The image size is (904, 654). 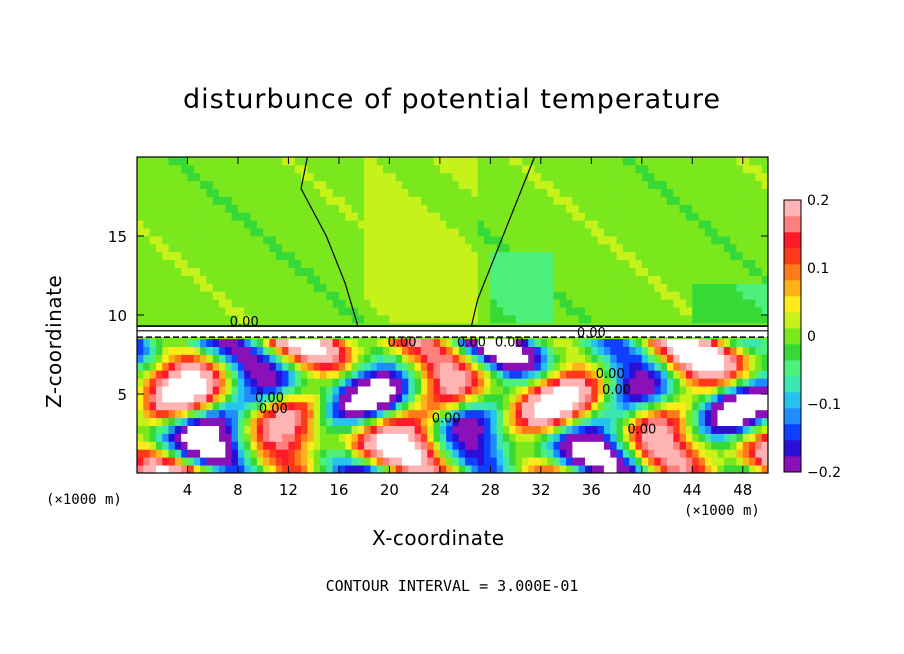 What do you see at coordinates (84, 500) in the screenshot?
I see `x-unit-label-left: (×1000 m)` at bounding box center [84, 500].